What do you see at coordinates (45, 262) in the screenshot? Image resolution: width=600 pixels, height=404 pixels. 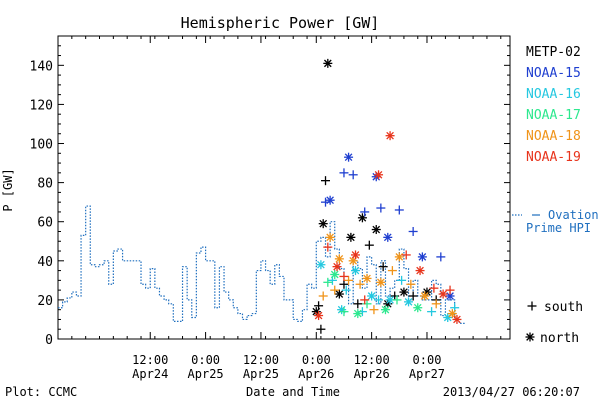 I see `y-tick-label: 40` at bounding box center [45, 262].